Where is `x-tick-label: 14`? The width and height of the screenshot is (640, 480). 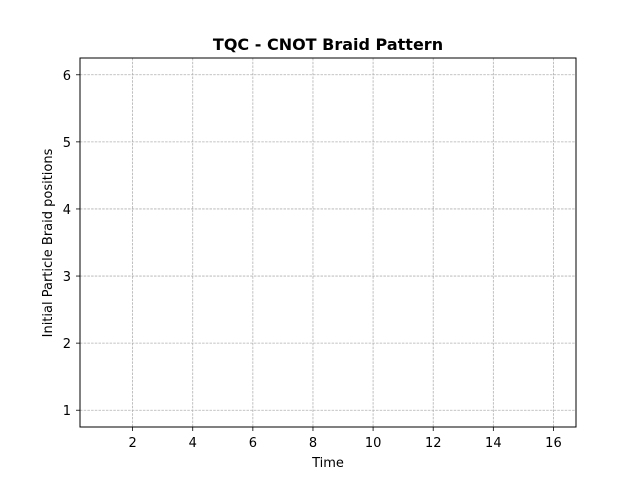 x-tick-label: 14 is located at coordinates (493, 443).